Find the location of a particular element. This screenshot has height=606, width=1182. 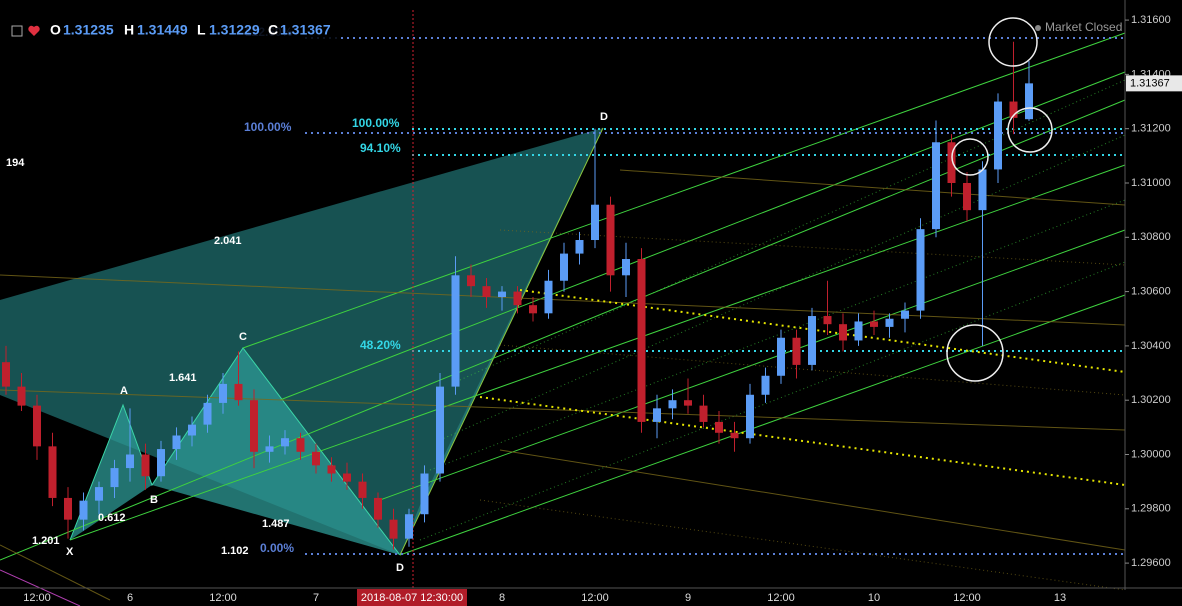

header-bg is located at coordinates (170, 31).